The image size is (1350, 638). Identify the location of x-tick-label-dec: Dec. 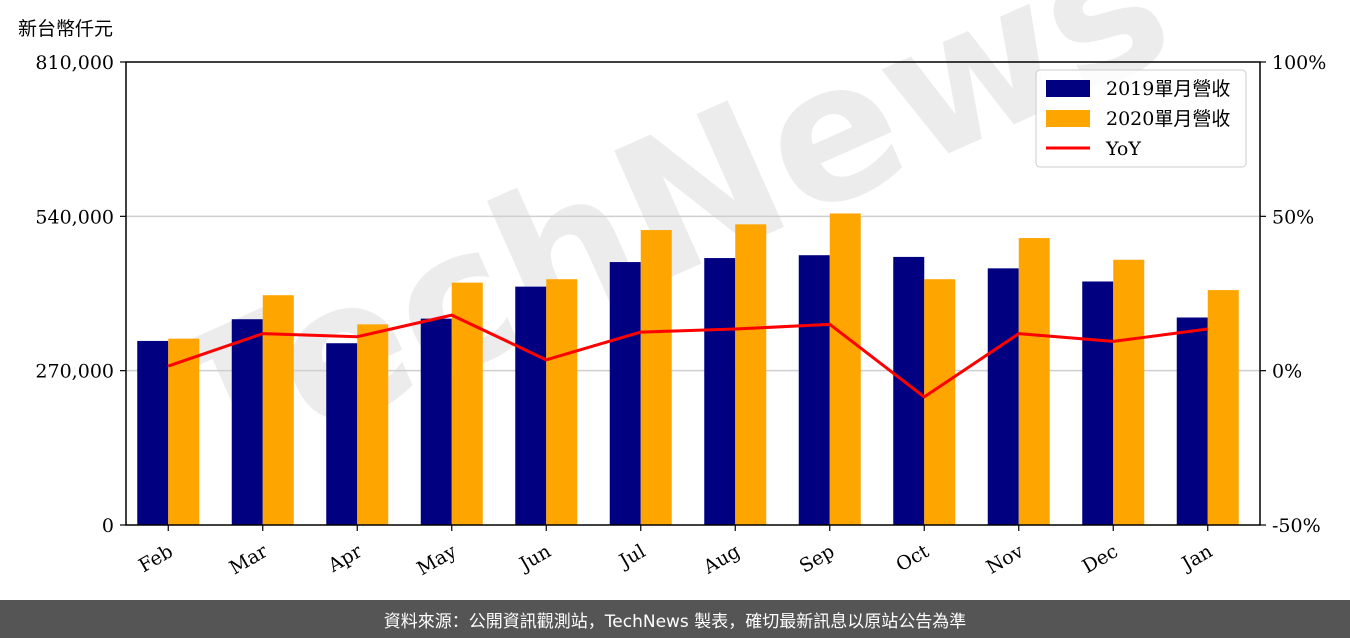
(1100, 559).